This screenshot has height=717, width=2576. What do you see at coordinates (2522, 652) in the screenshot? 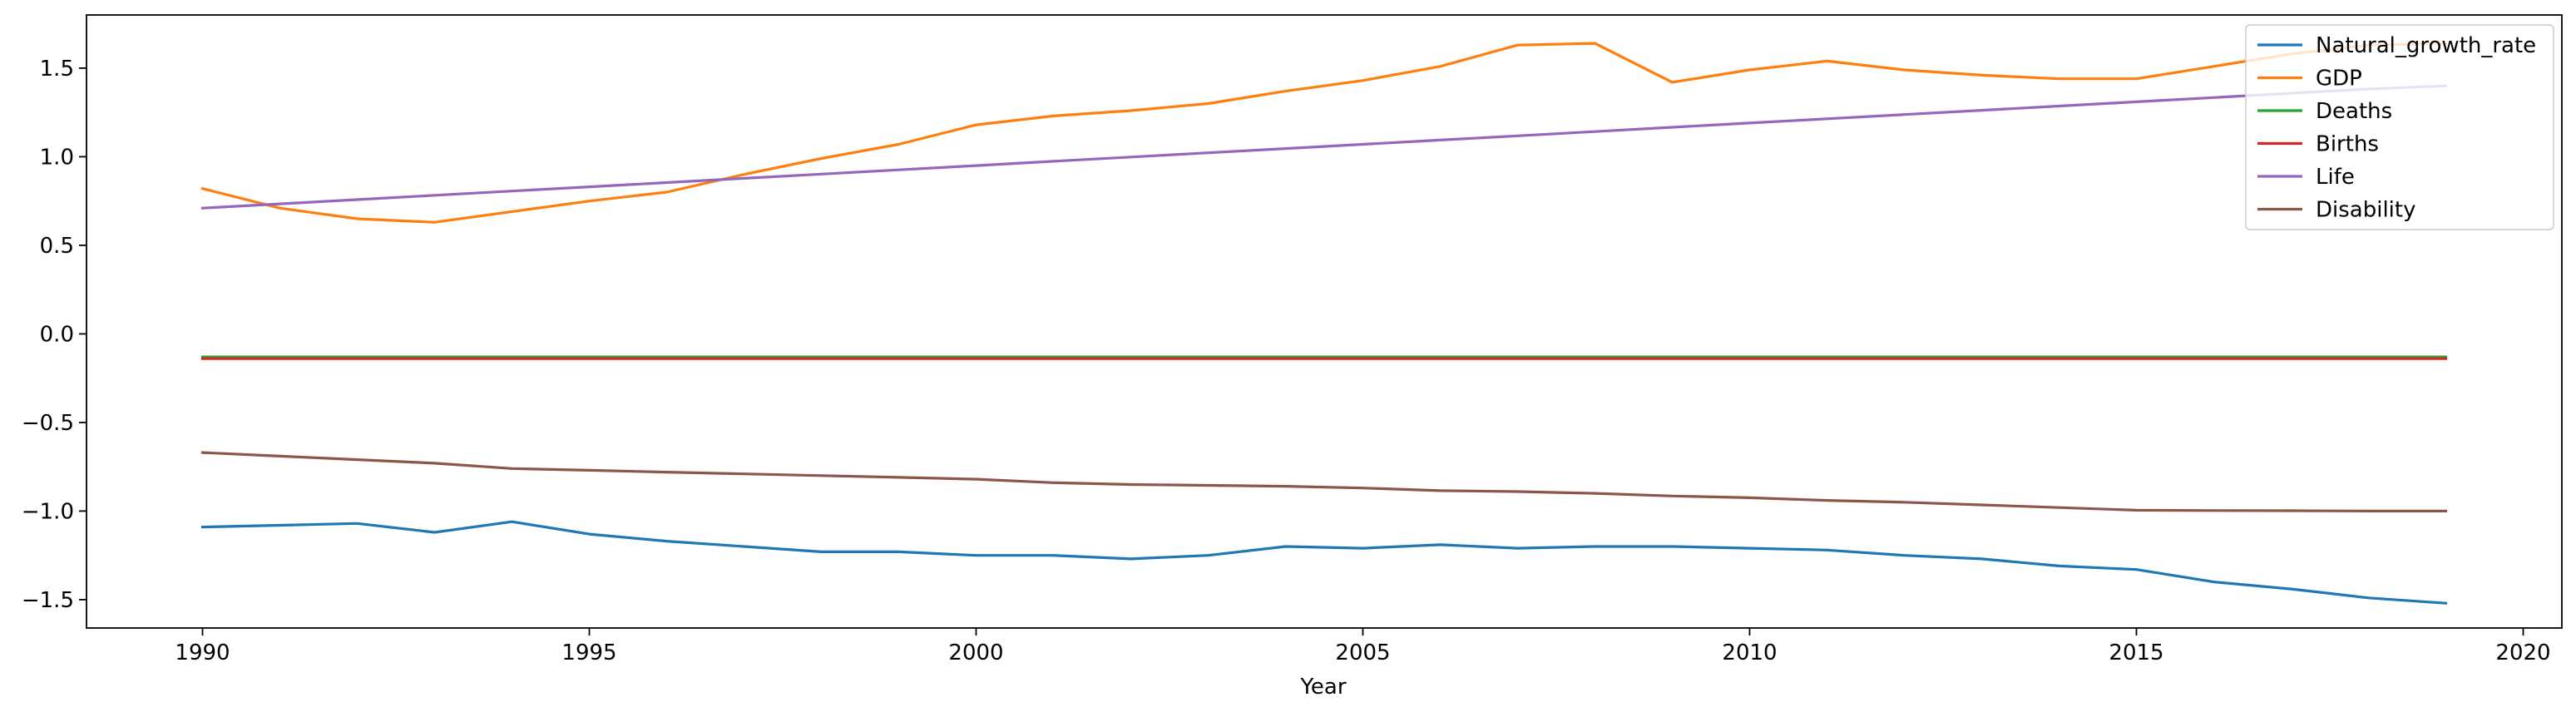
I see `x-tick-label: 2020` at bounding box center [2522, 652].